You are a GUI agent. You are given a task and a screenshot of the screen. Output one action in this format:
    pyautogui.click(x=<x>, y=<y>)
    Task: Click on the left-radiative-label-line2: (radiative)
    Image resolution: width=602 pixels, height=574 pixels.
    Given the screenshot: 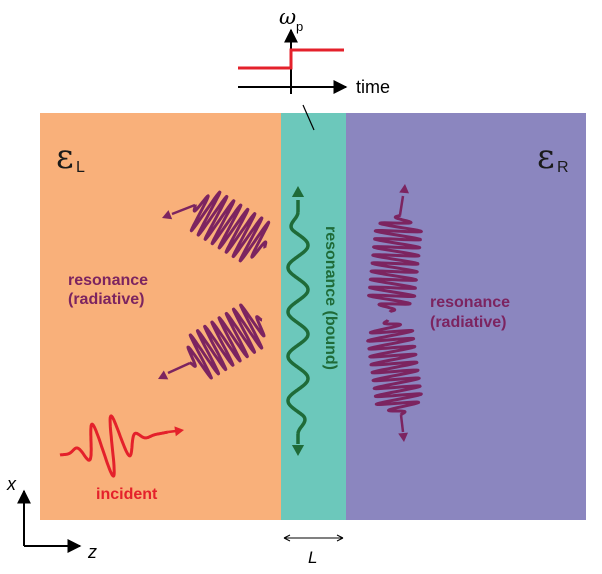 What is the action you would take?
    pyautogui.click(x=106, y=299)
    